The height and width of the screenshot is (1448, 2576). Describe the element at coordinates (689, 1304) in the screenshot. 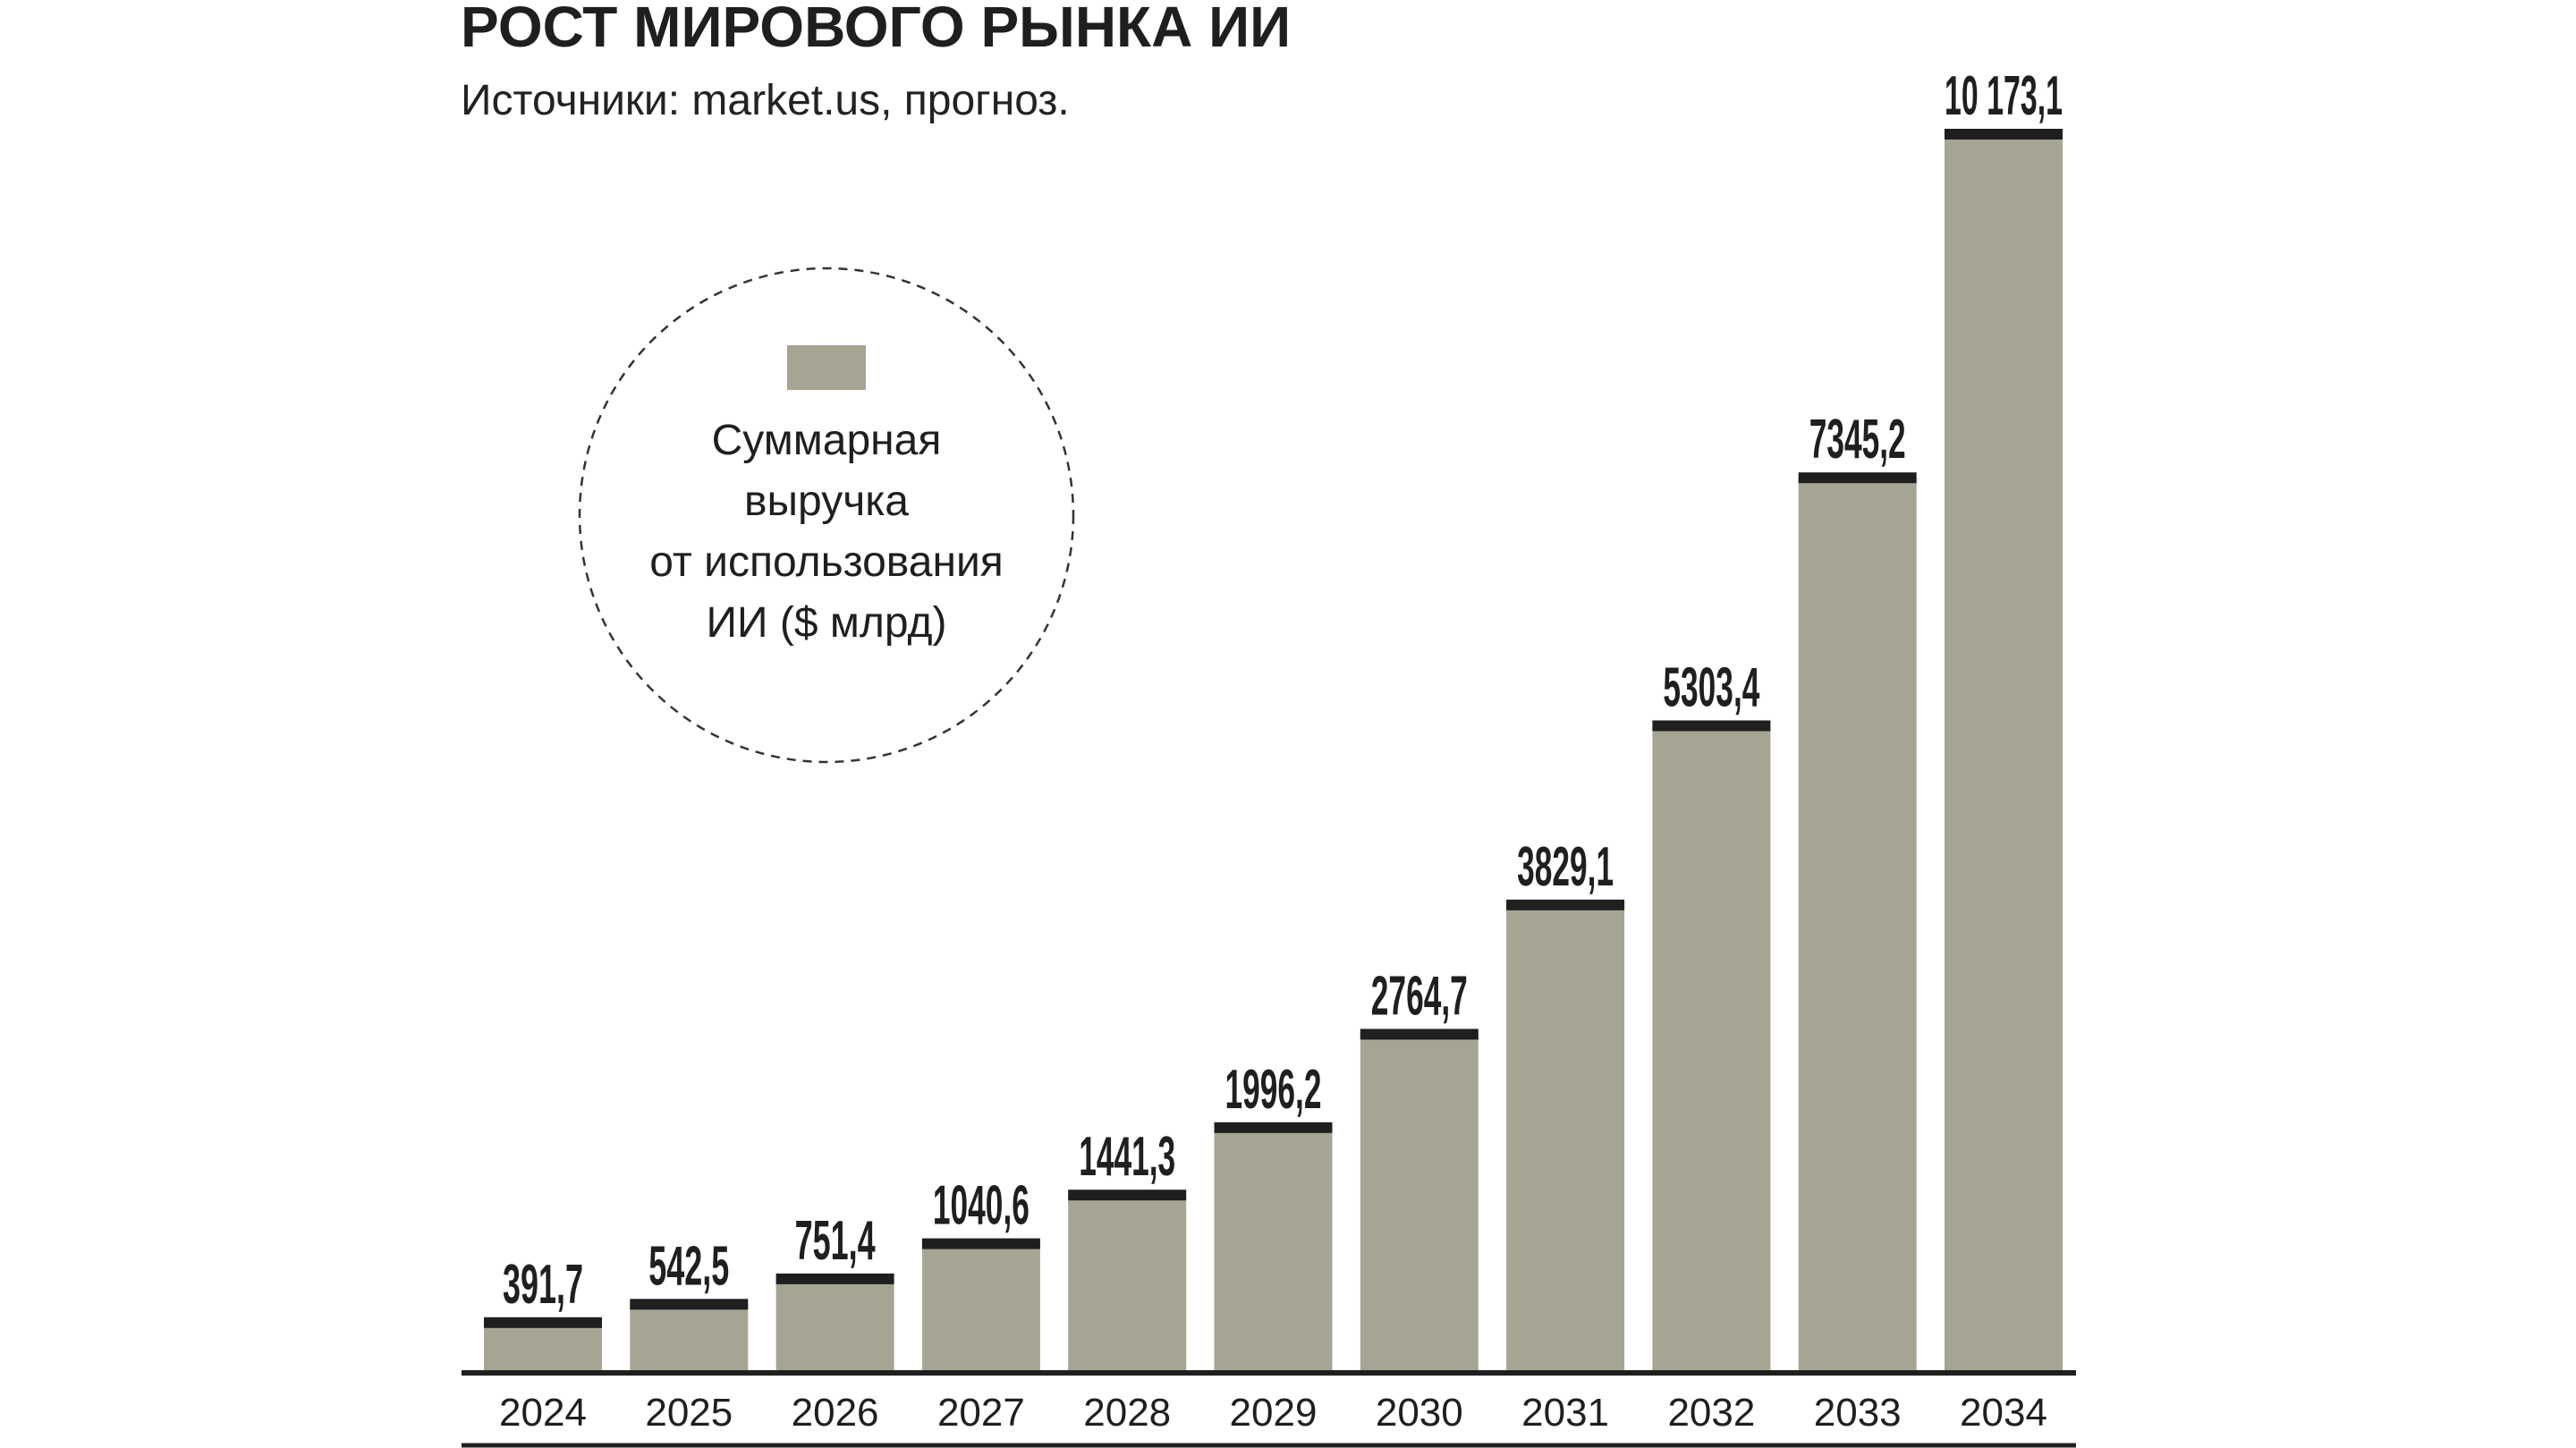

I see `bar-cap-2025` at that location.